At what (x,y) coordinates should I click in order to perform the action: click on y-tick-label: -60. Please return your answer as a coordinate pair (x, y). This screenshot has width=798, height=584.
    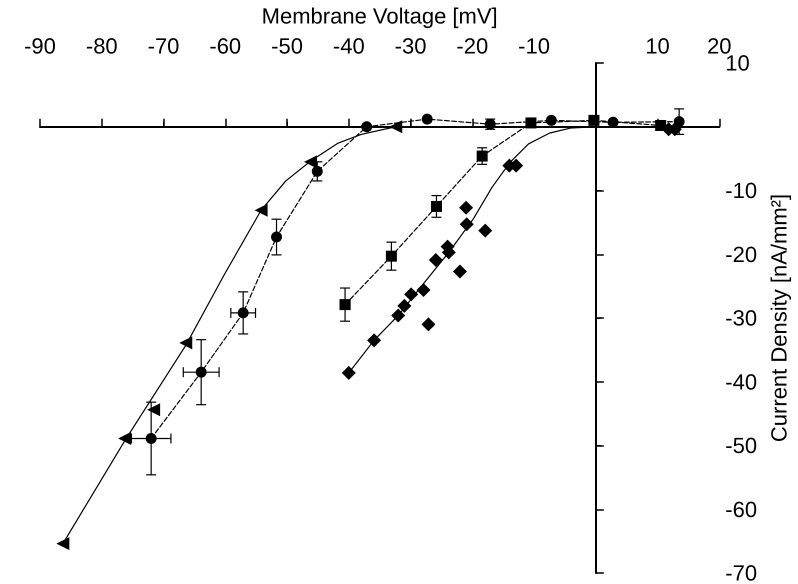
    Looking at the image, I should click on (741, 509).